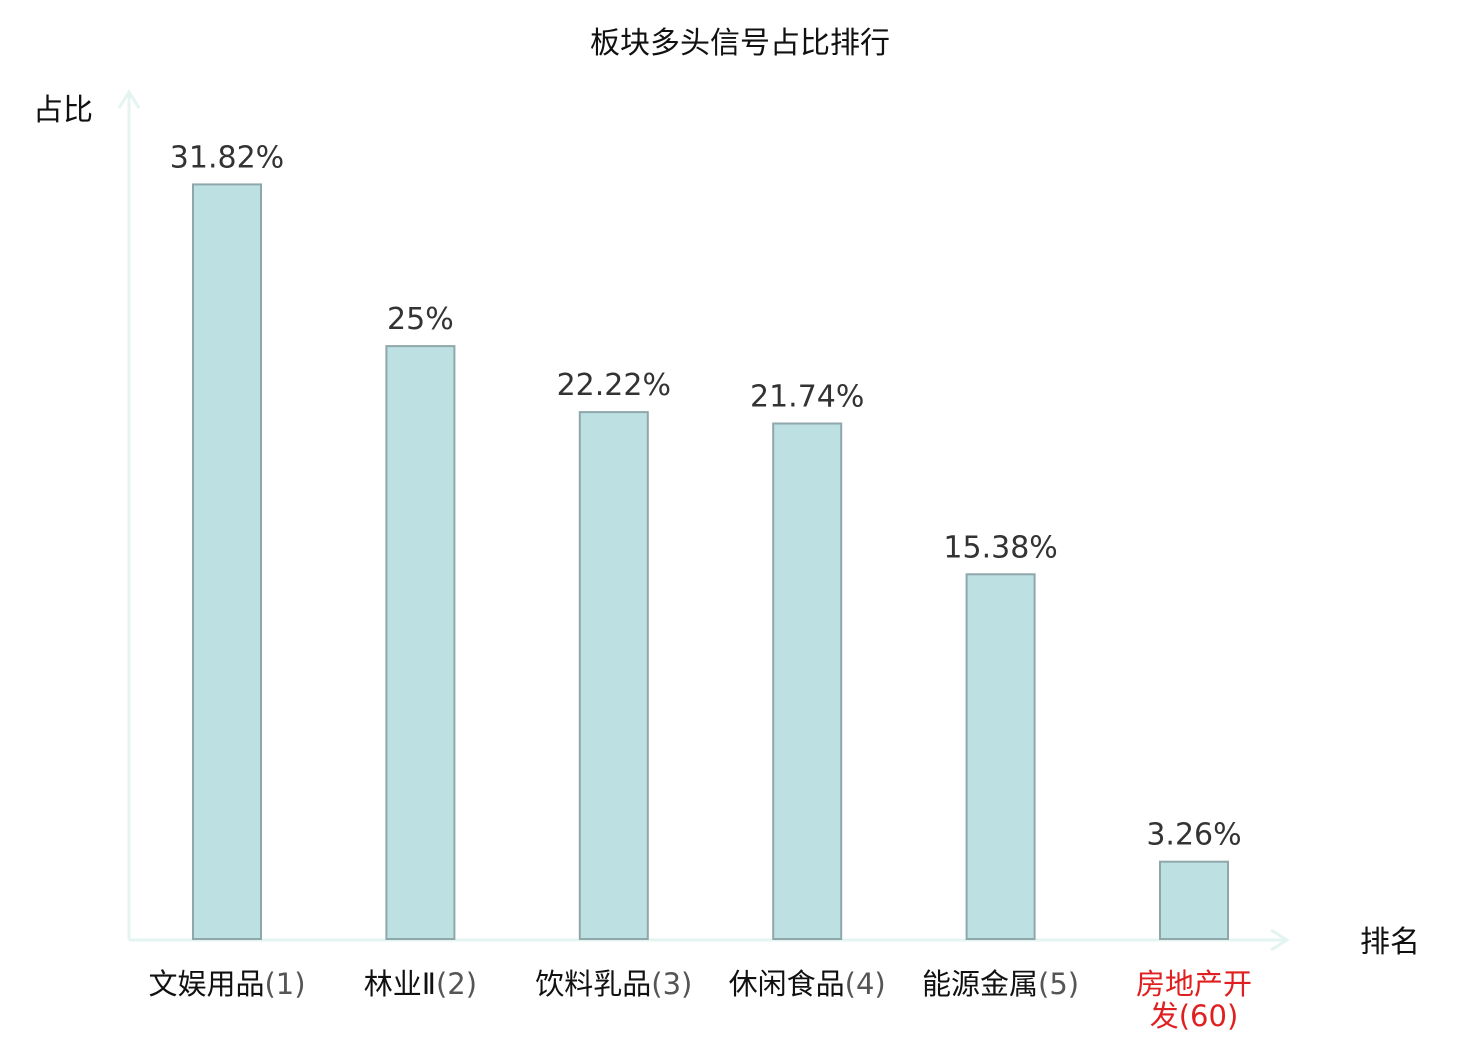  Describe the element at coordinates (420, 319) in the screenshot. I see `data-label: 25%` at that location.